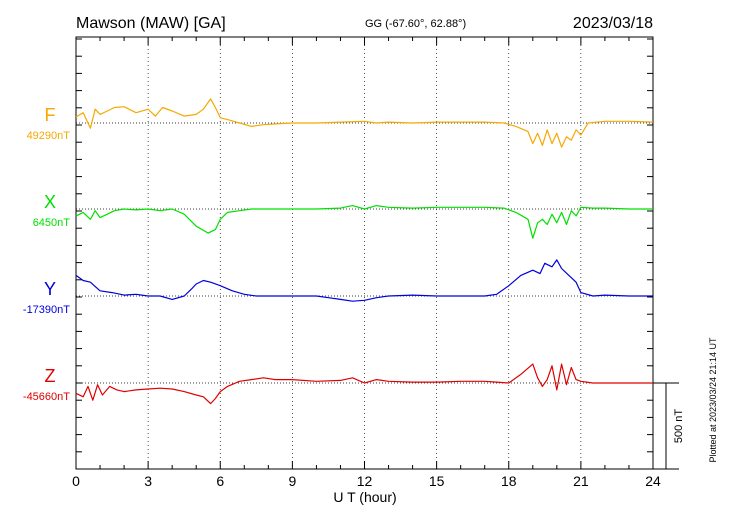  Describe the element at coordinates (50, 289) in the screenshot. I see `series-label-Y: Y` at that location.